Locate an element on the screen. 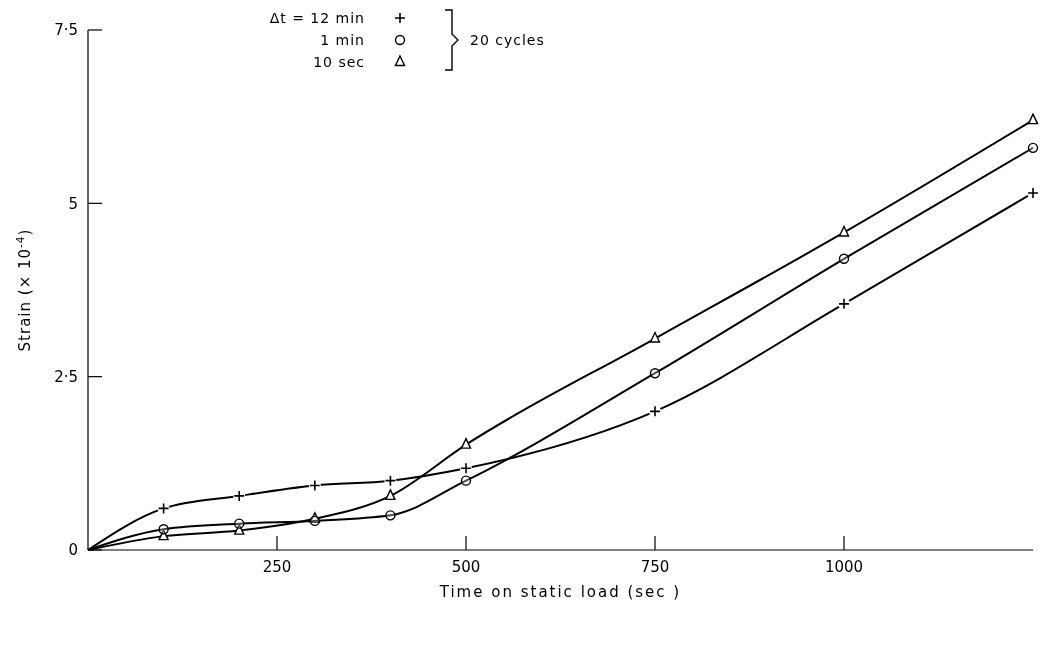 The height and width of the screenshot is (655, 1043). x-tick-label: 250 is located at coordinates (277, 567).